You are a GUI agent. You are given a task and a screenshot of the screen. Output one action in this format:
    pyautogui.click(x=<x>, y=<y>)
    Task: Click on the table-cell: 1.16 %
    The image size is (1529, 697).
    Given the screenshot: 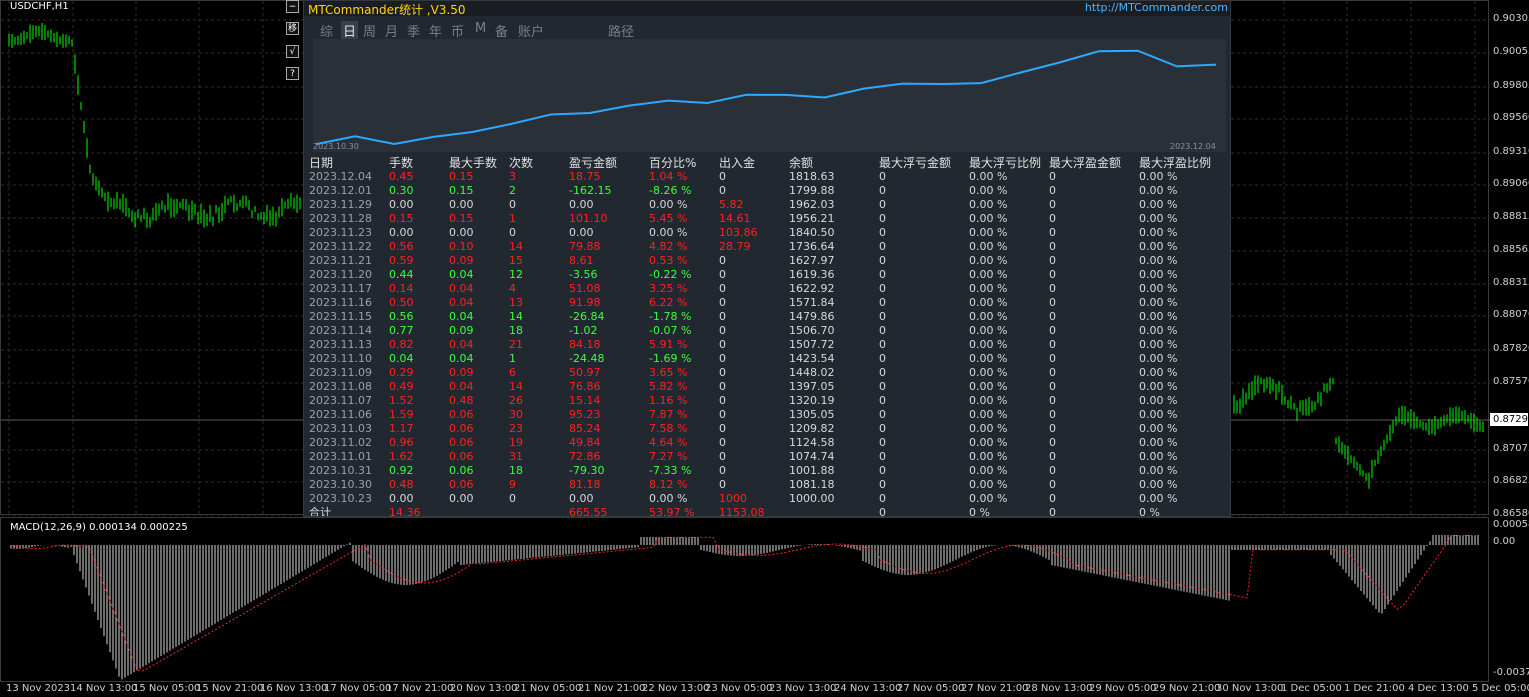 What is the action you would take?
    pyautogui.click(x=668, y=400)
    